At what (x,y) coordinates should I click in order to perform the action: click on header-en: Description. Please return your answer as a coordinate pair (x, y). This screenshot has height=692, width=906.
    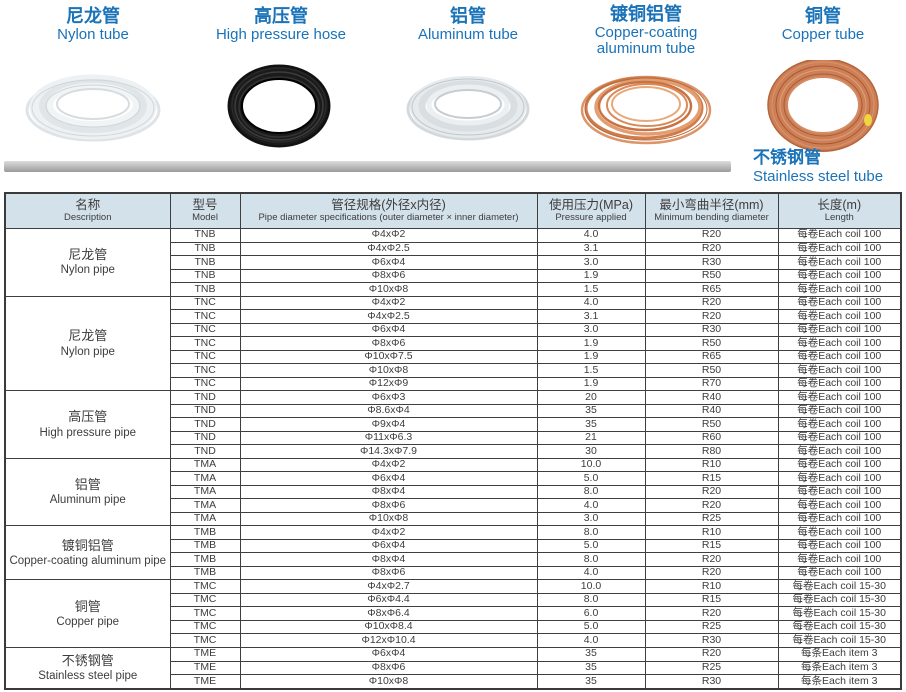
    Looking at the image, I should click on (87, 217).